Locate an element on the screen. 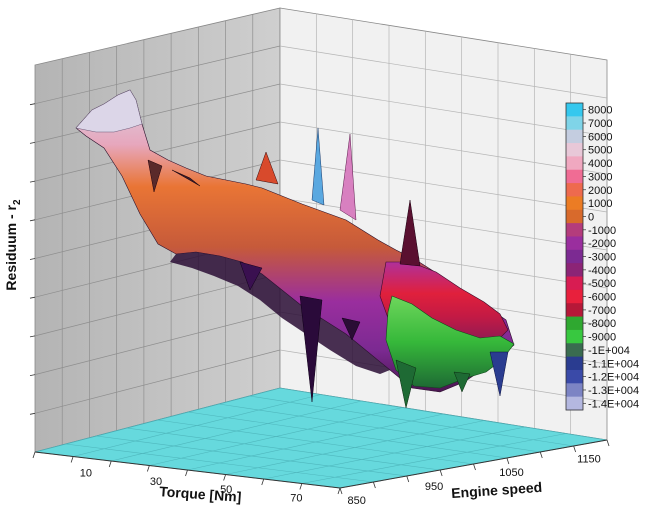 The image size is (657, 506). colorbar-tick-label: -7000 is located at coordinates (602, 311).